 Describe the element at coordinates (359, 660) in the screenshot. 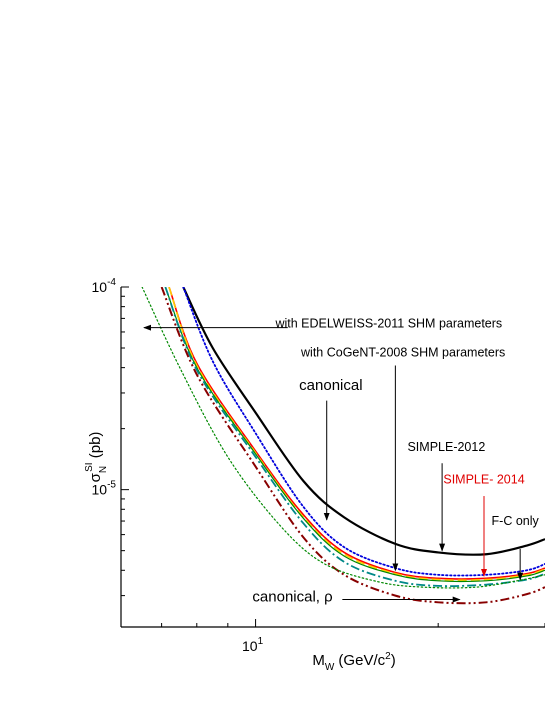

I see `x-axis-label-unit: (GeV/c` at that location.